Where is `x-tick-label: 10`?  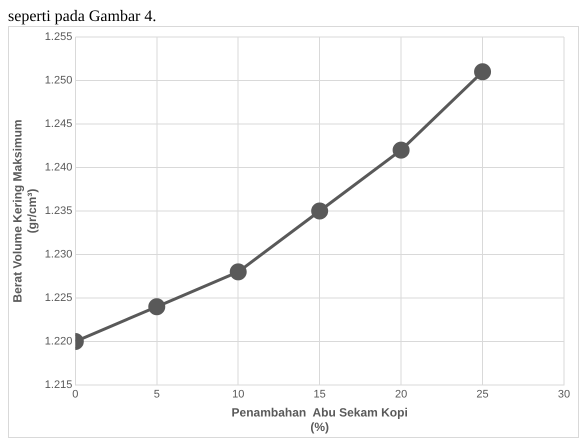 x-tick-label: 10 is located at coordinates (238, 394).